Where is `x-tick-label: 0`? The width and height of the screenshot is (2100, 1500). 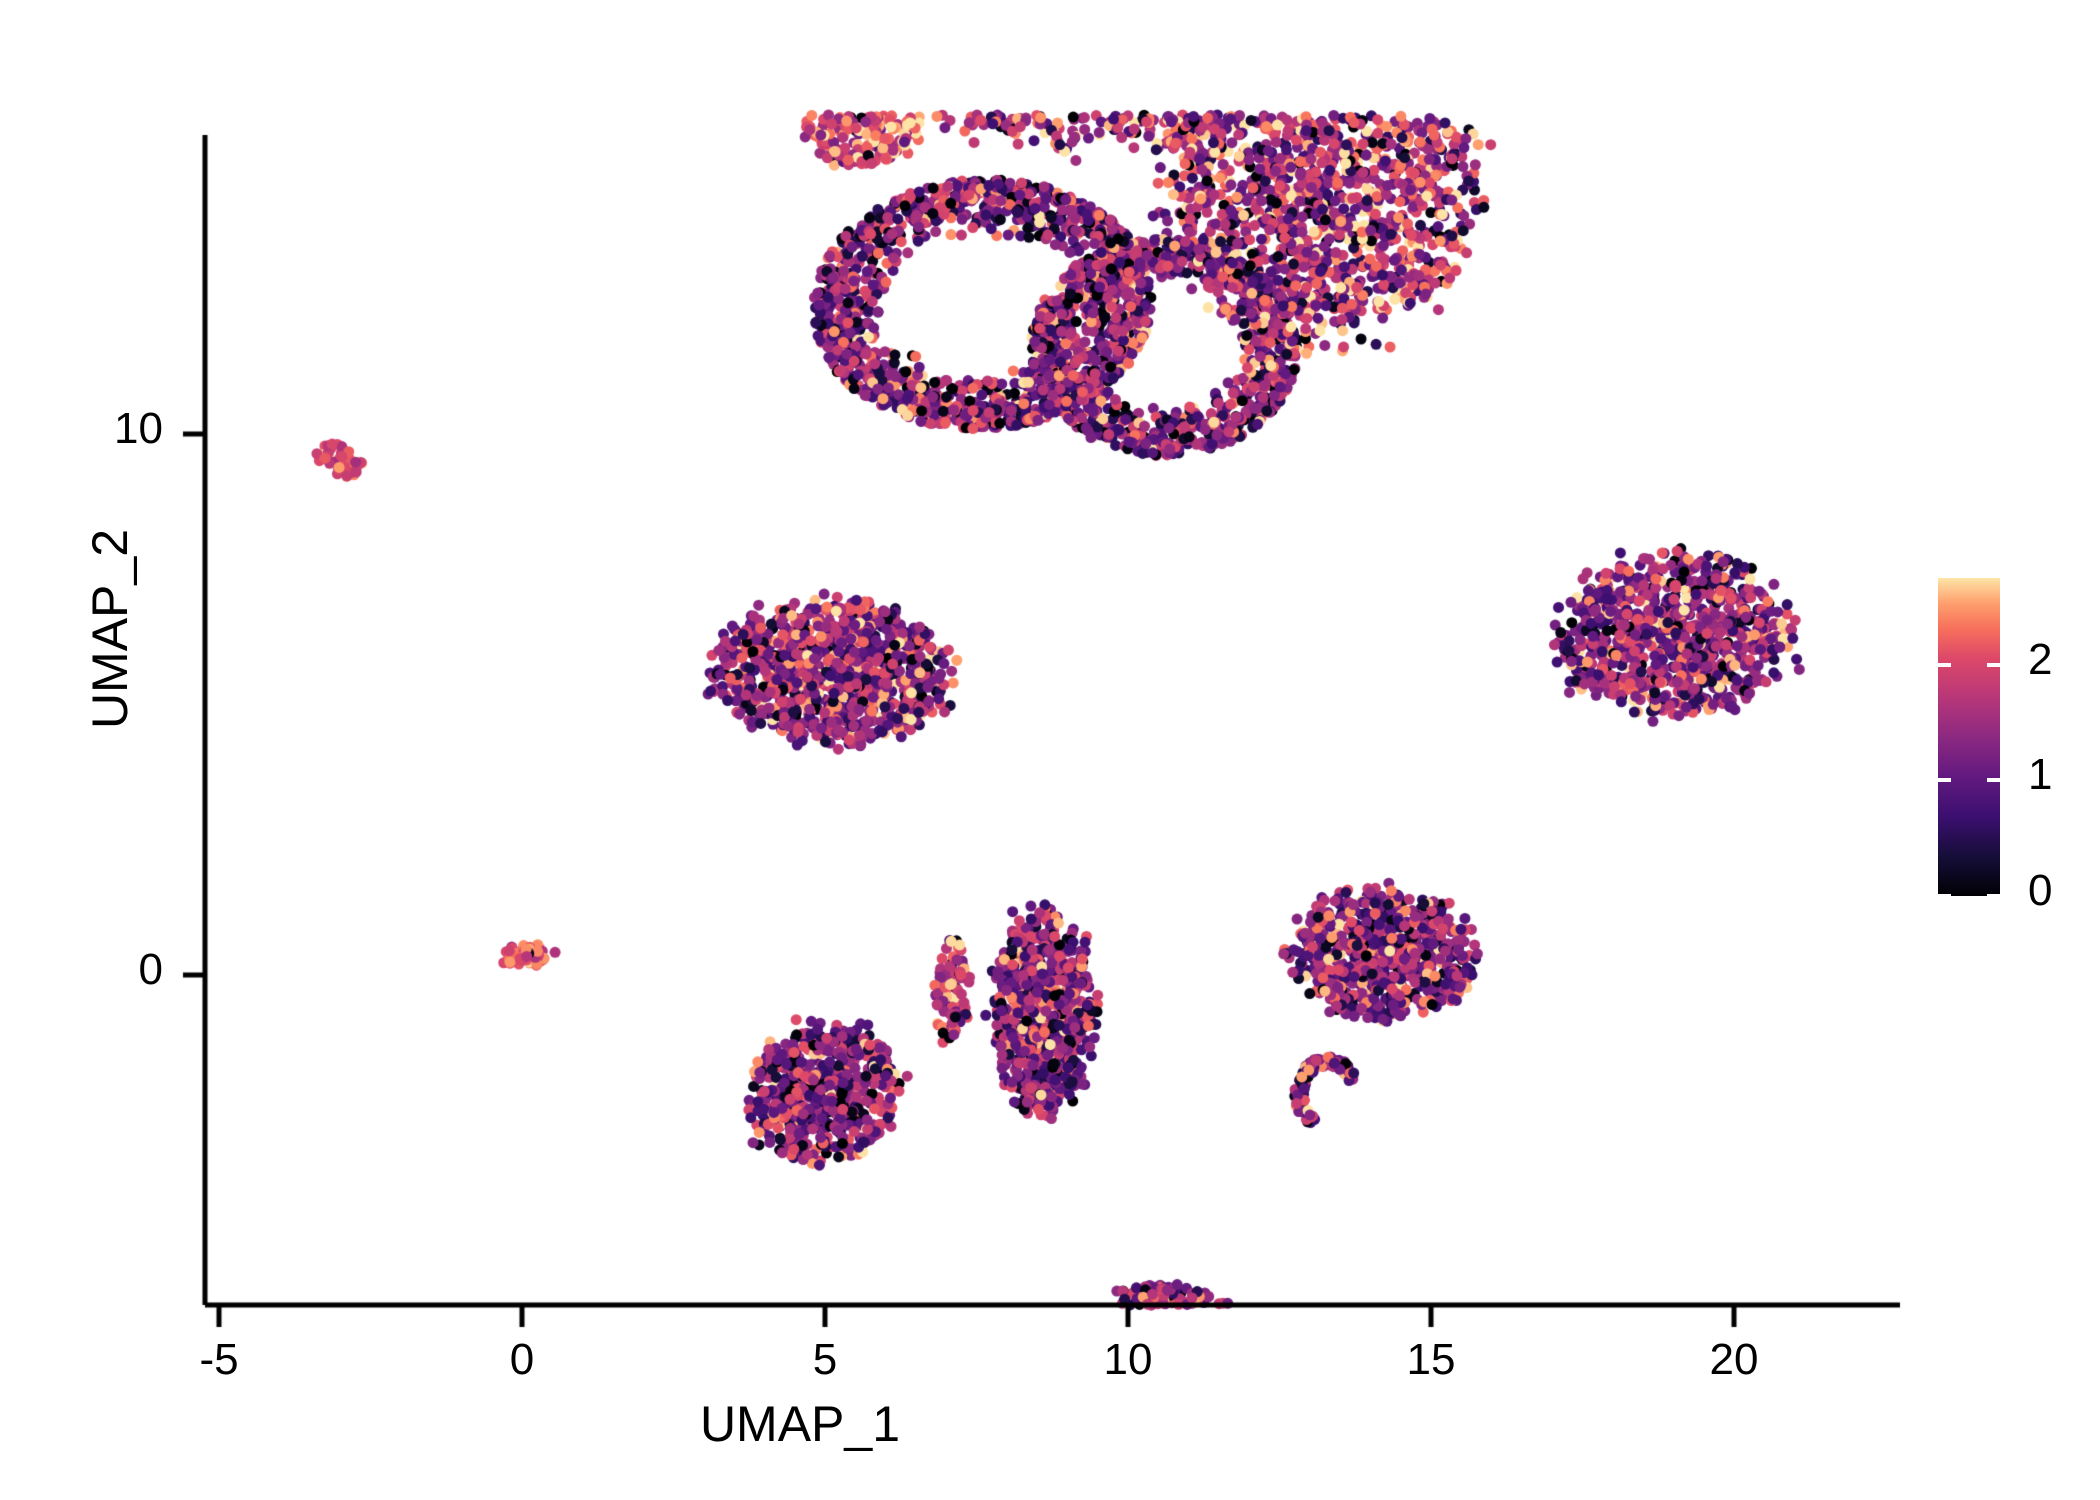 x-tick-label: 0 is located at coordinates (522, 1359).